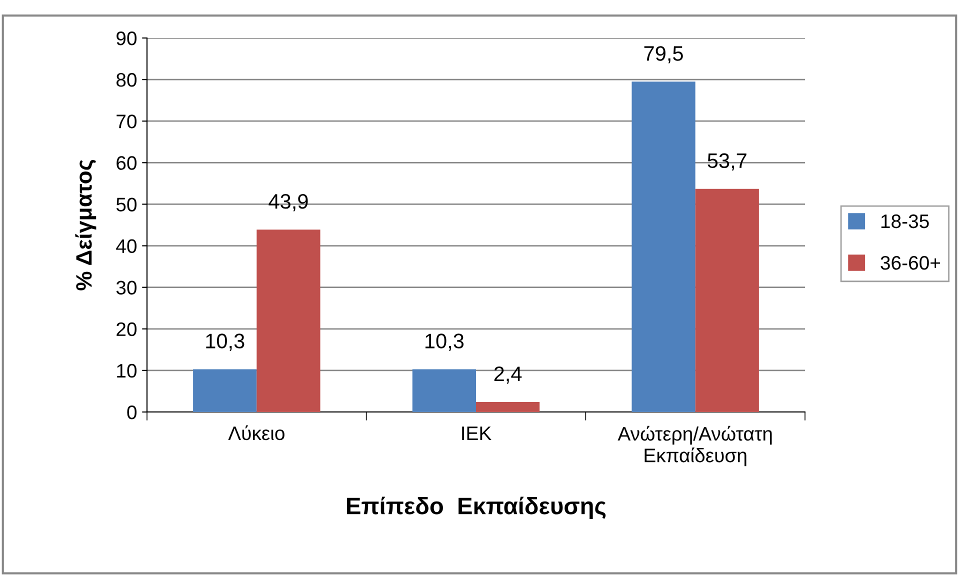 This screenshot has width=959, height=575. What do you see at coordinates (663, 55) in the screenshot?
I see `data-label: 79,5` at bounding box center [663, 55].